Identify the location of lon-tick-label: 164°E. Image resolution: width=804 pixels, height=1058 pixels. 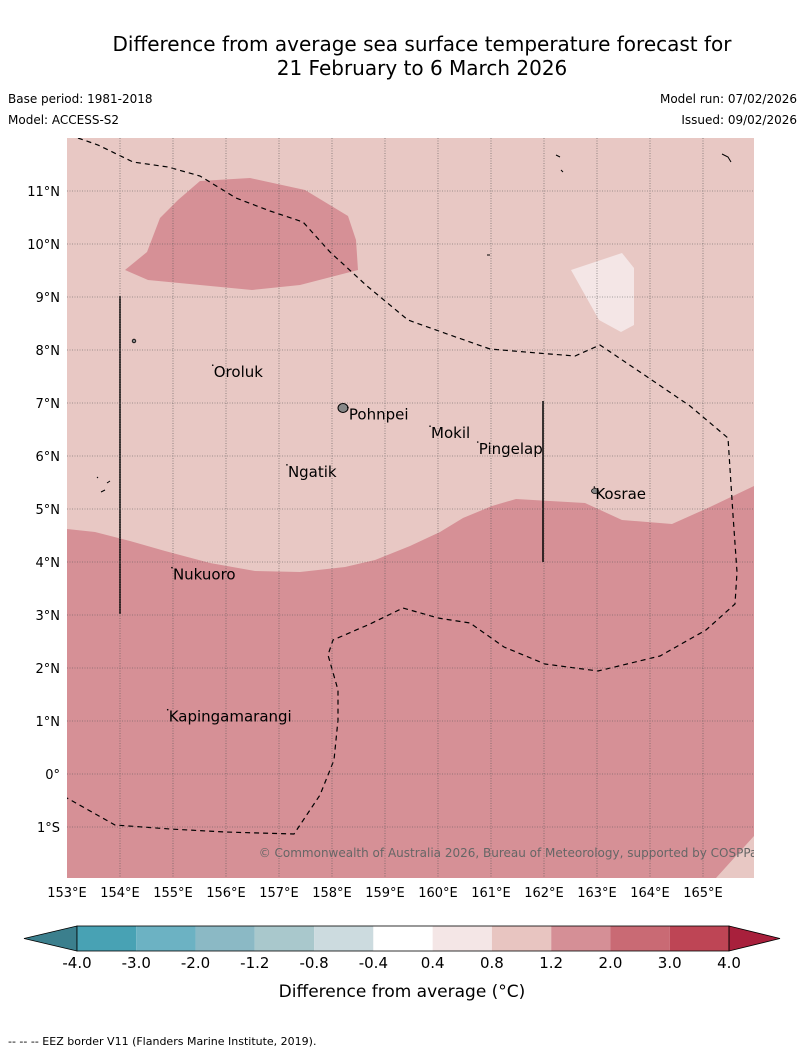
(650, 893).